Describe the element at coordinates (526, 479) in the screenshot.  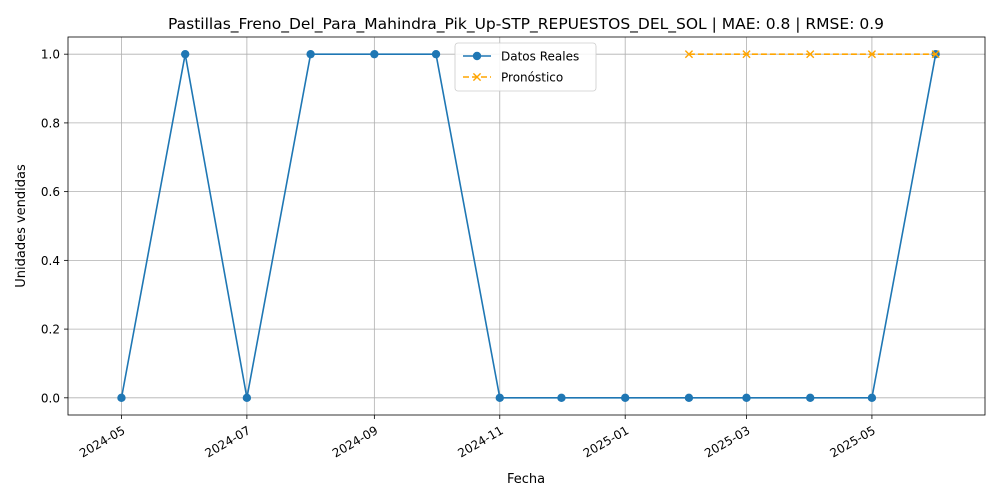
I see `x-axis-label: Fecha` at that location.